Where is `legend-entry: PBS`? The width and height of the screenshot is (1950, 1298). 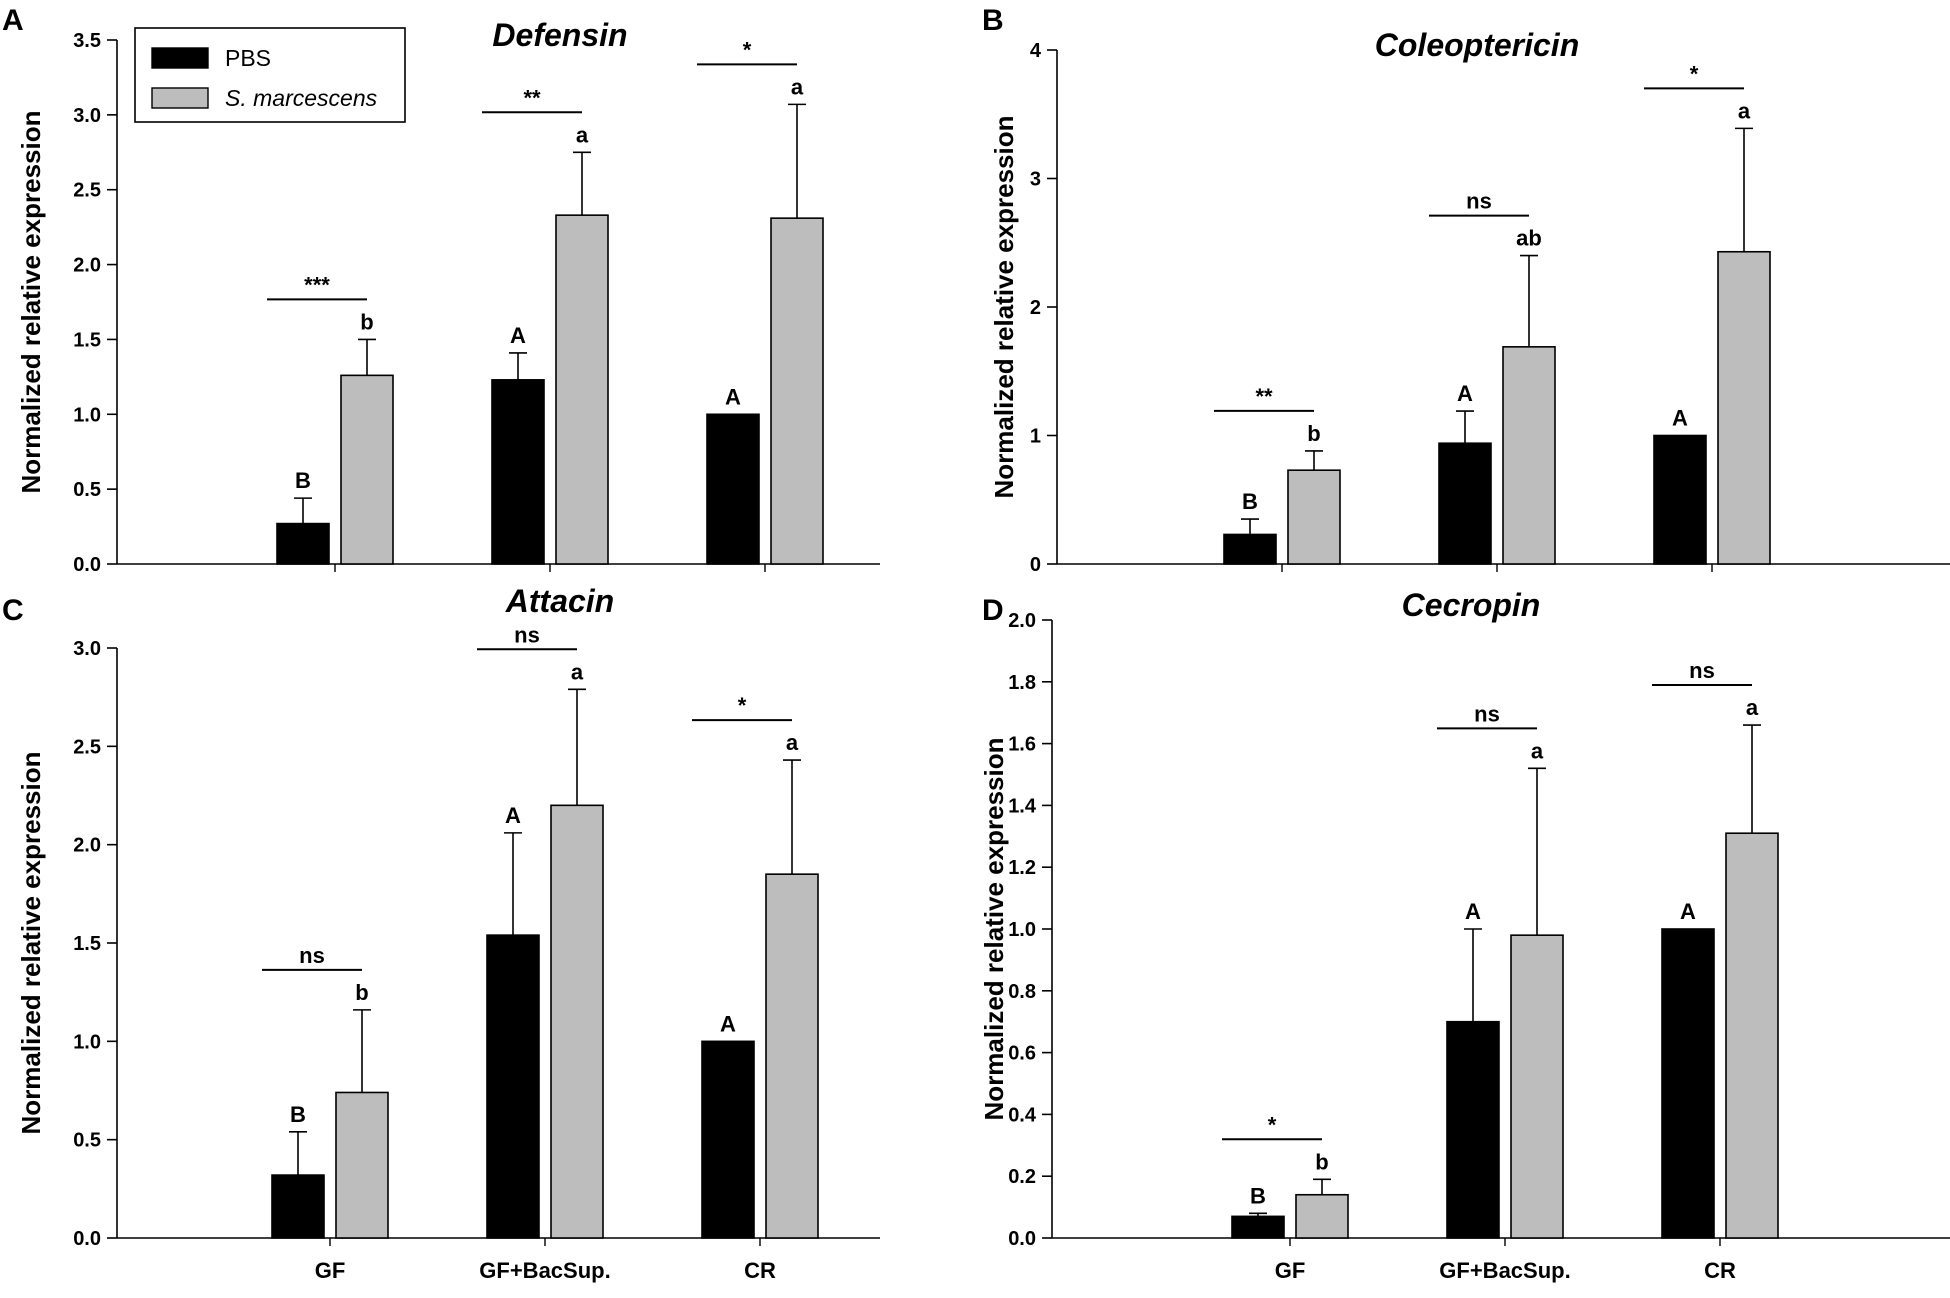 legend-entry: PBS is located at coordinates (248, 58).